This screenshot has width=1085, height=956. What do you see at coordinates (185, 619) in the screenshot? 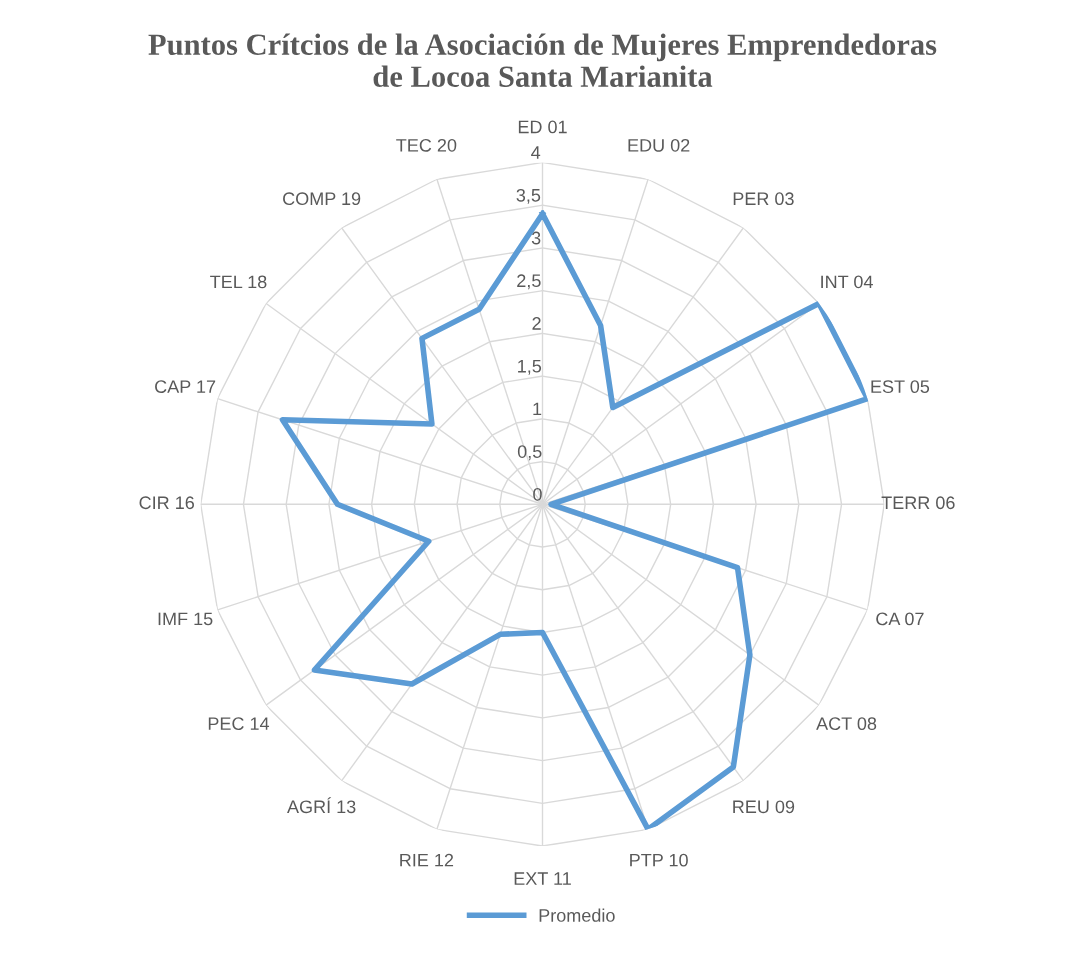
I see `spoke-label: IMF 15` at bounding box center [185, 619].